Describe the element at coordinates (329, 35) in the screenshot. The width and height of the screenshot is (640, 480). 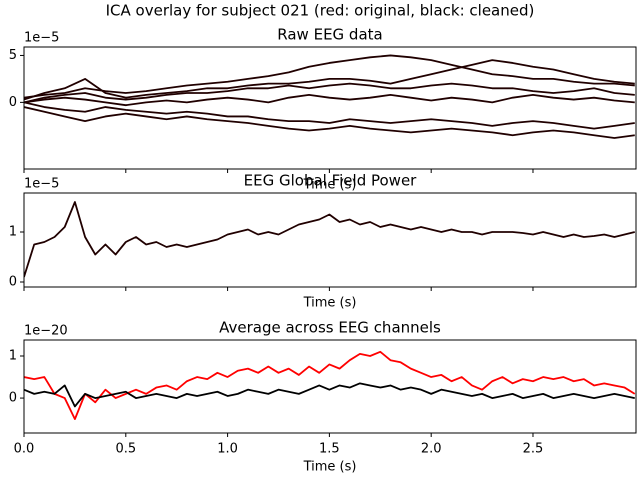
I see `axes-title: Raw EEG data` at that location.